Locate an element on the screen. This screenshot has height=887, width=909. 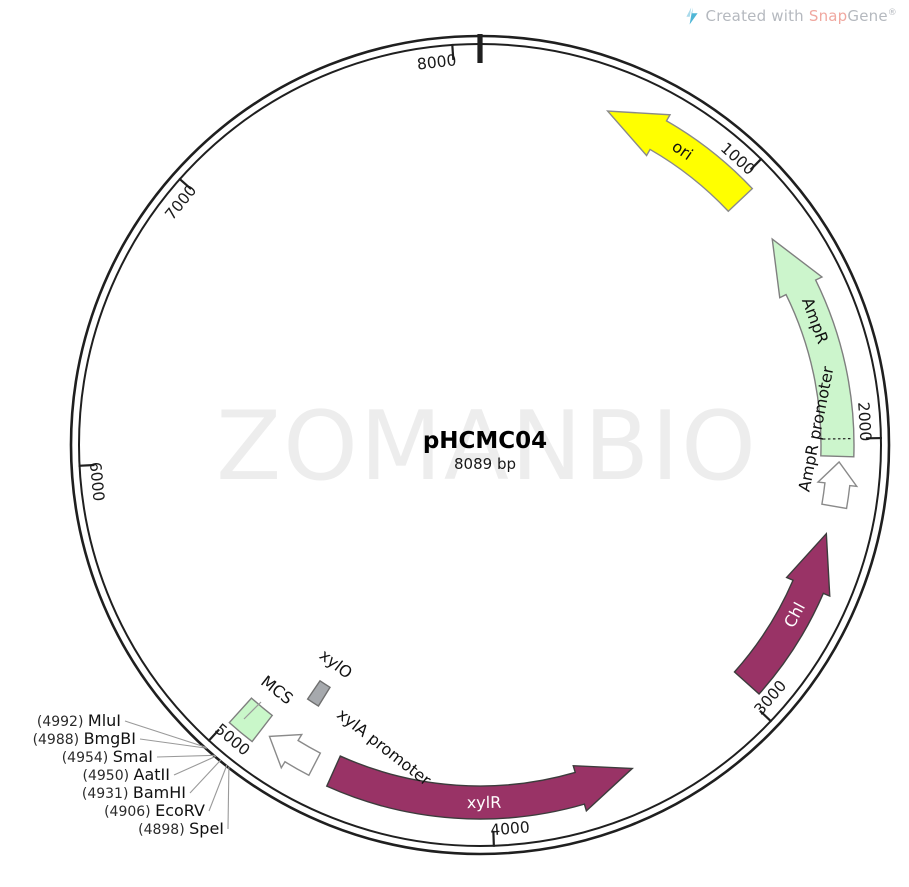
feature-mcs is located at coordinates (251, 720).